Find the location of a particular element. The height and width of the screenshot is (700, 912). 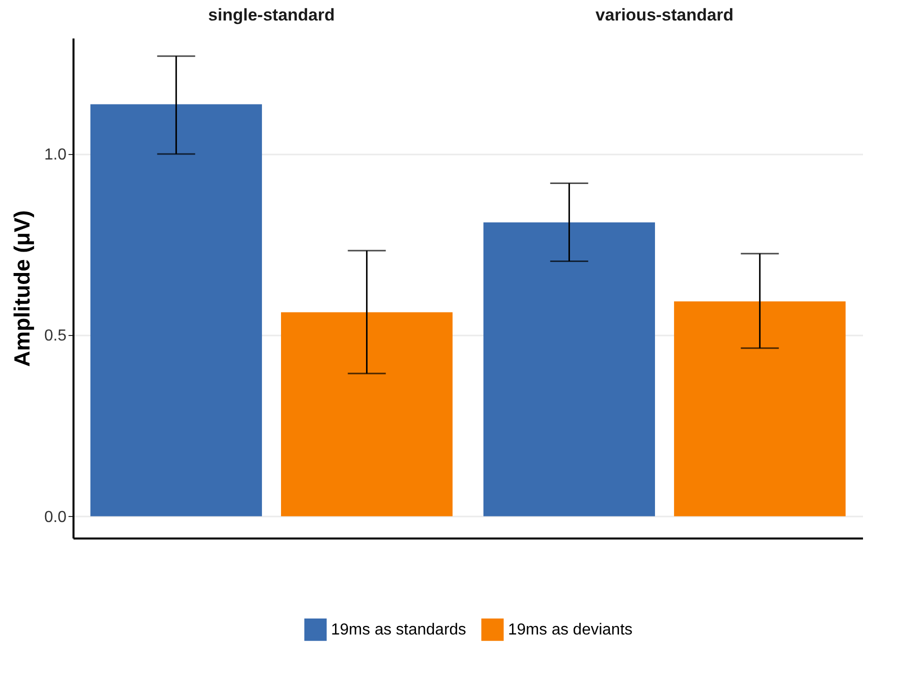

y-tick-label: 1.0 is located at coordinates (55, 155).